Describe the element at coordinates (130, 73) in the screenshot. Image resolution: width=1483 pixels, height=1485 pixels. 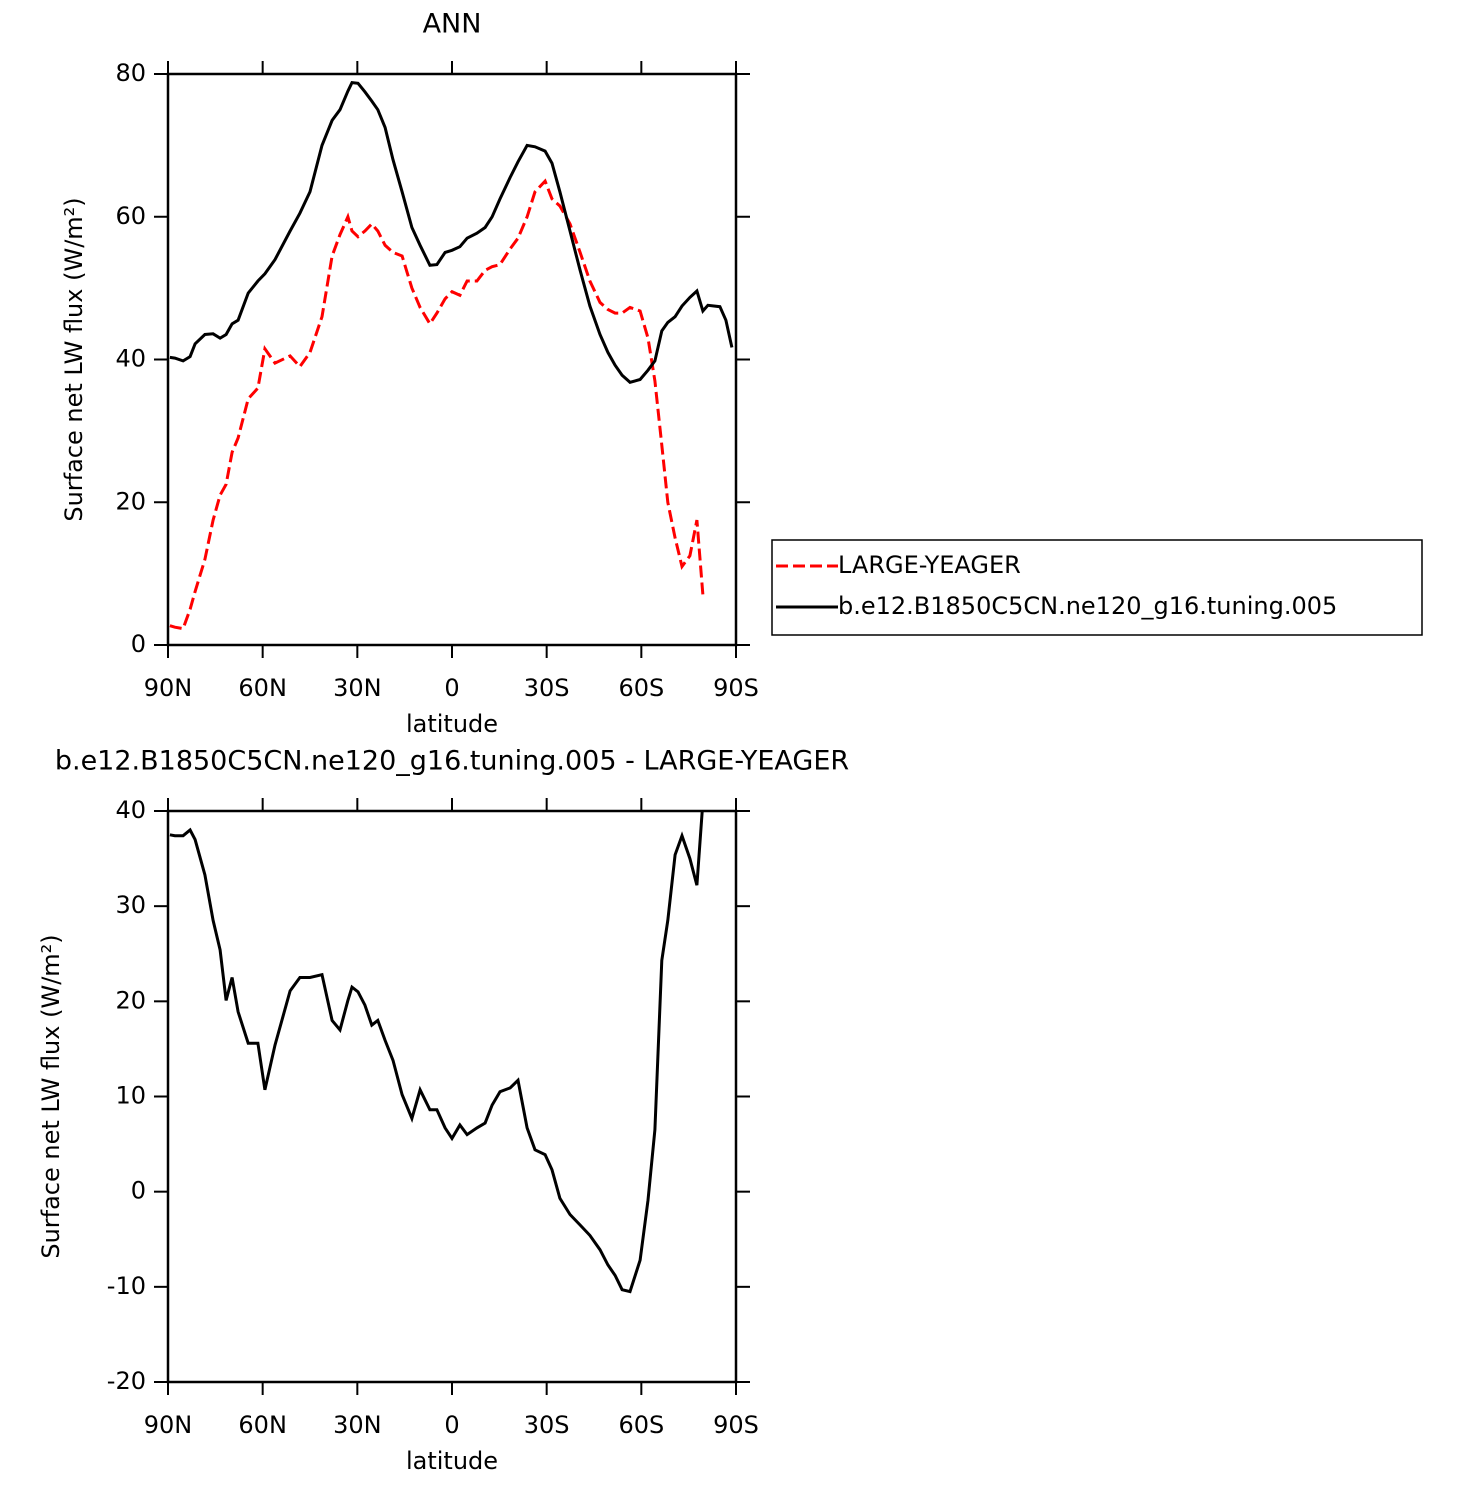
I see `y-tick-label: 80` at that location.